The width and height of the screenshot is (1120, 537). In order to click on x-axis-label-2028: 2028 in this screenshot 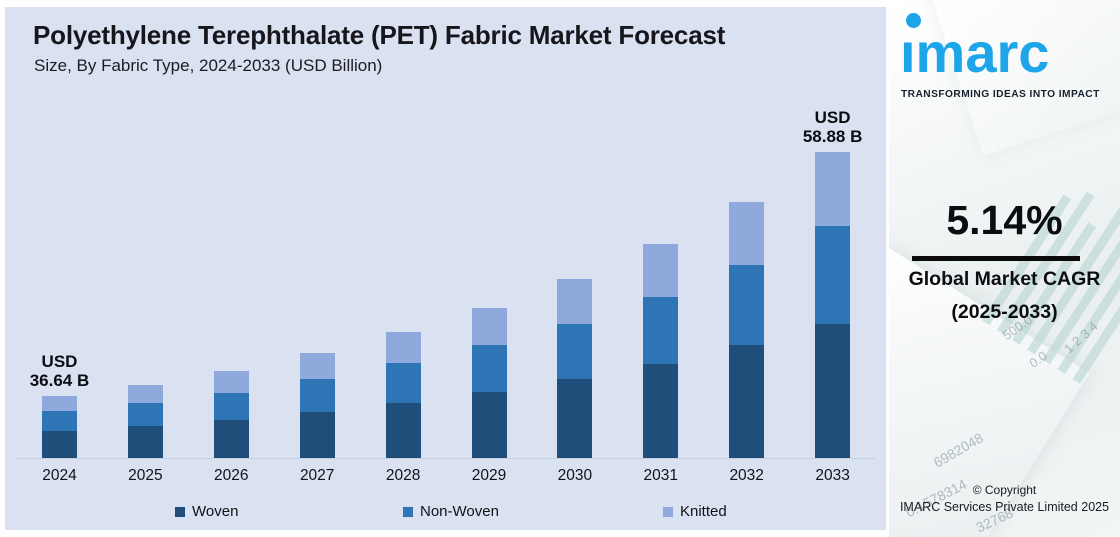, I will do `click(403, 475)`.